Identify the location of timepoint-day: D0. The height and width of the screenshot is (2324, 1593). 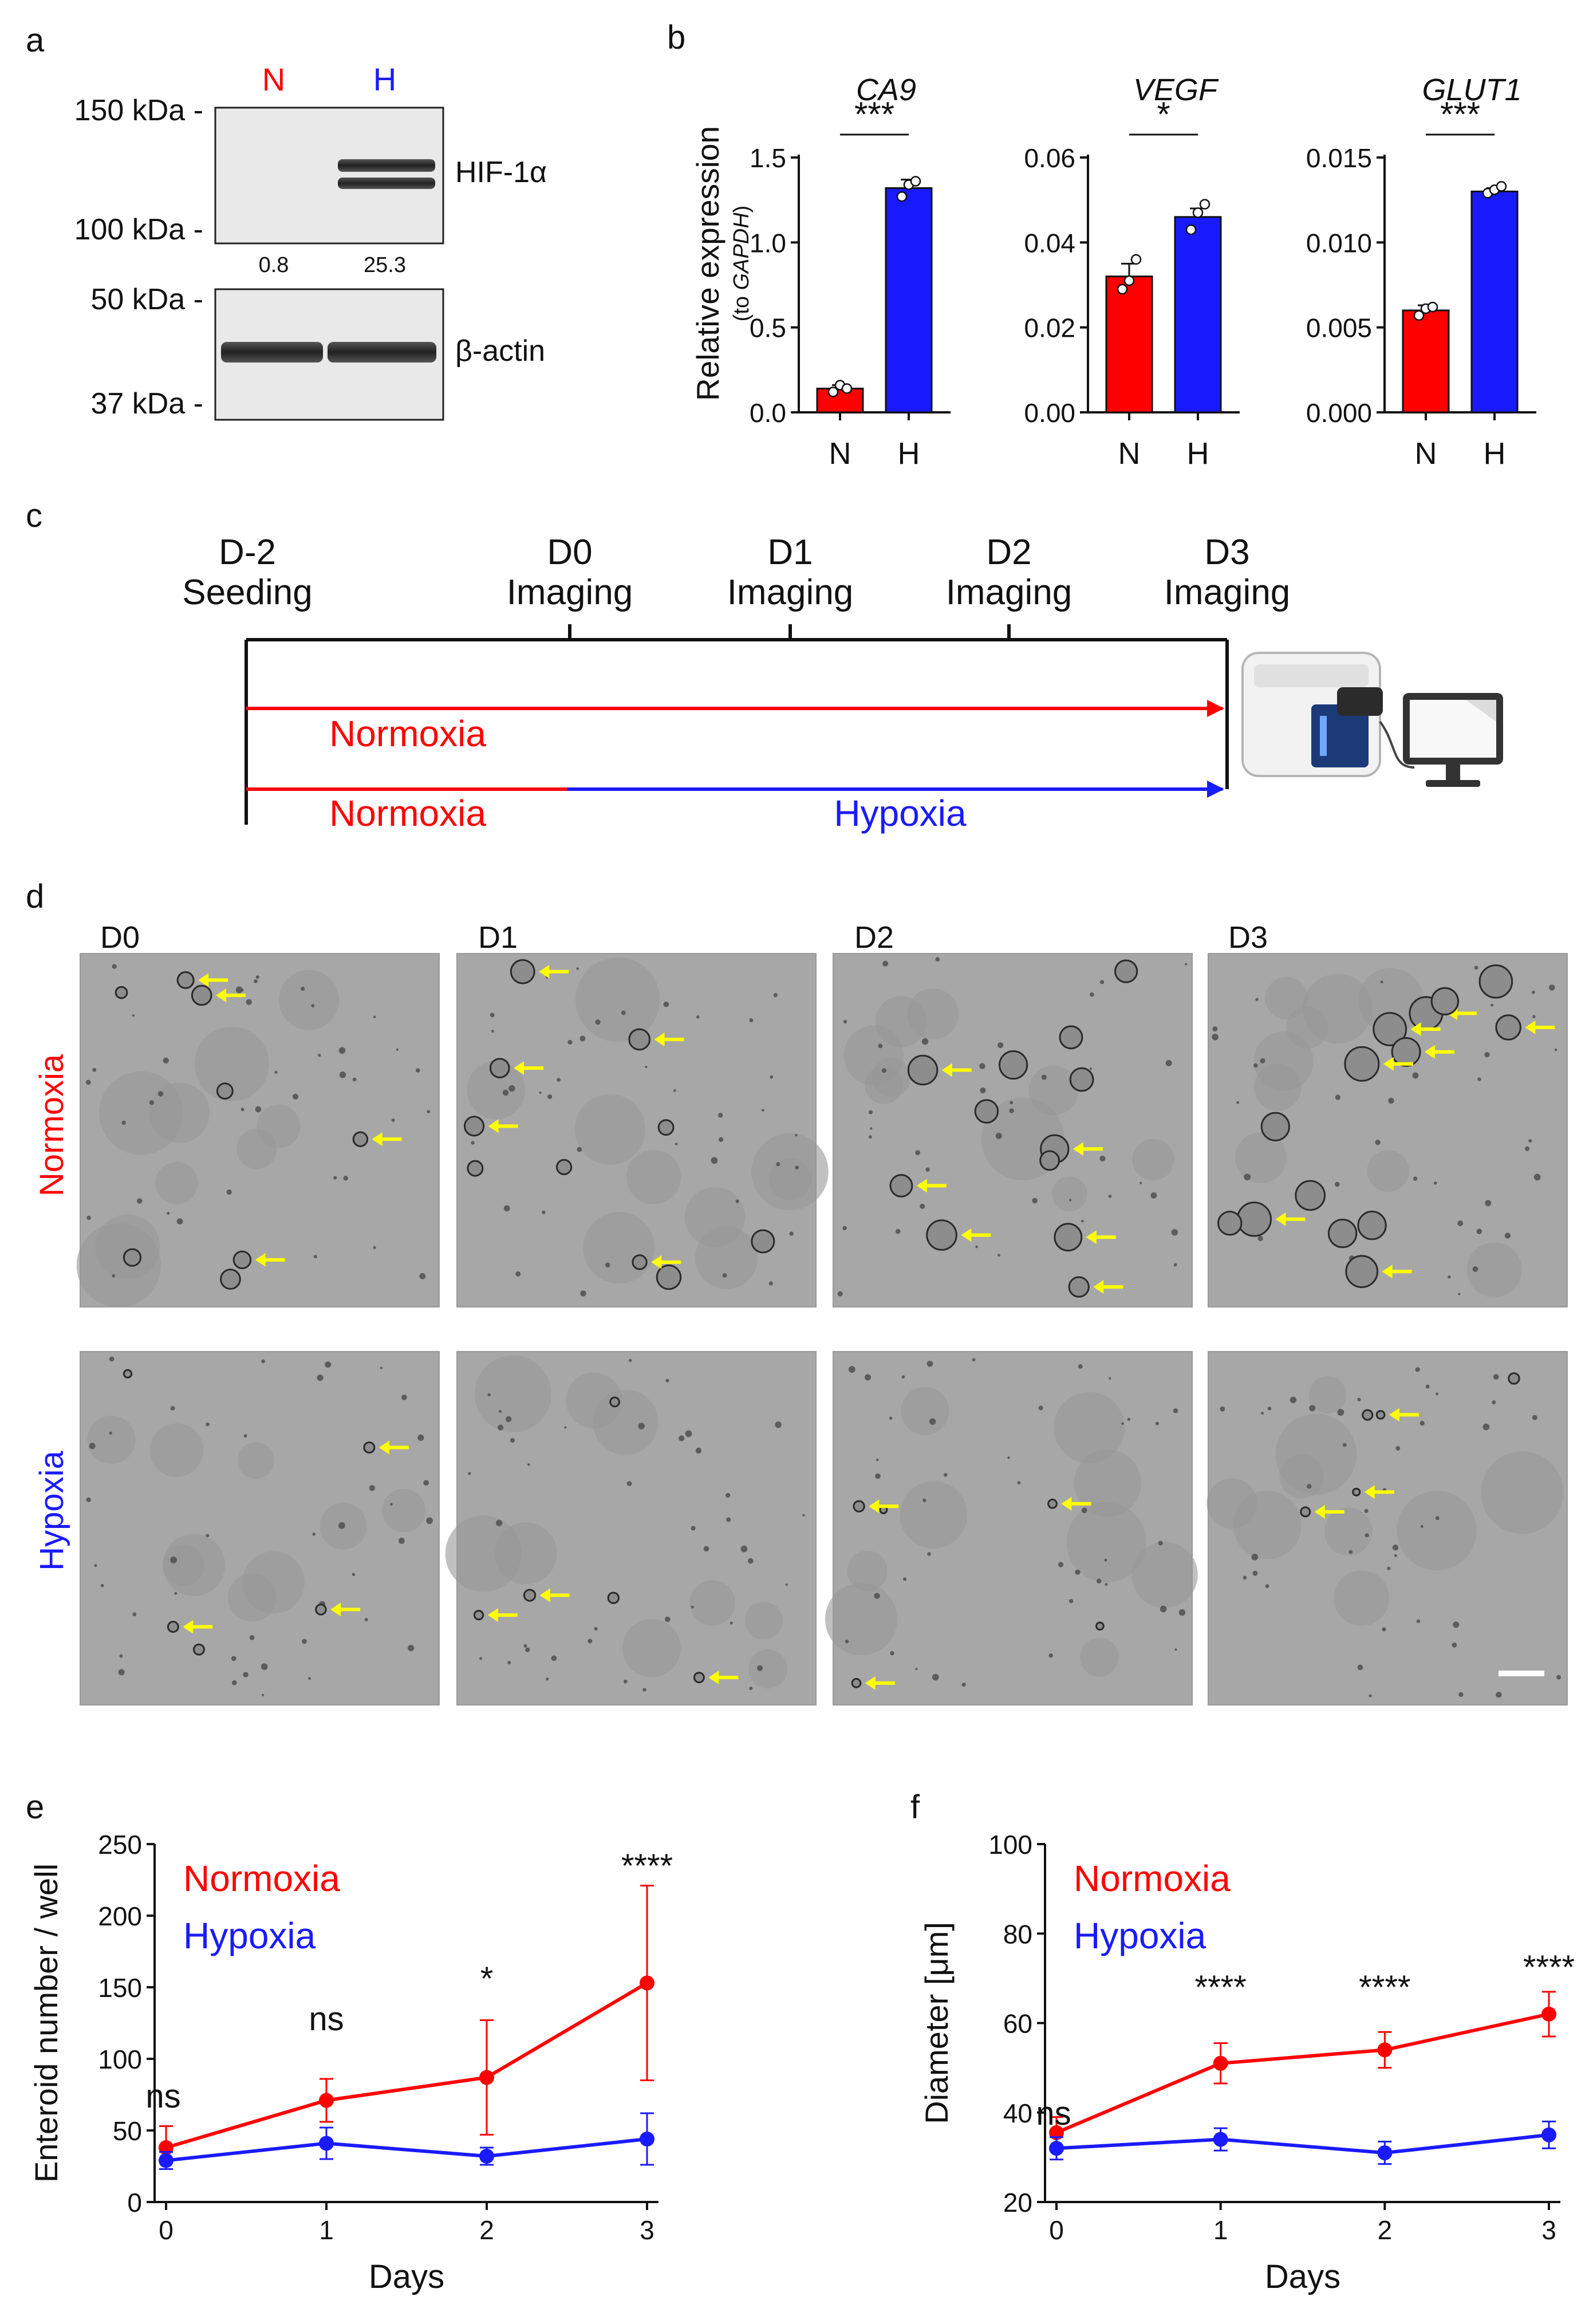
(569, 552).